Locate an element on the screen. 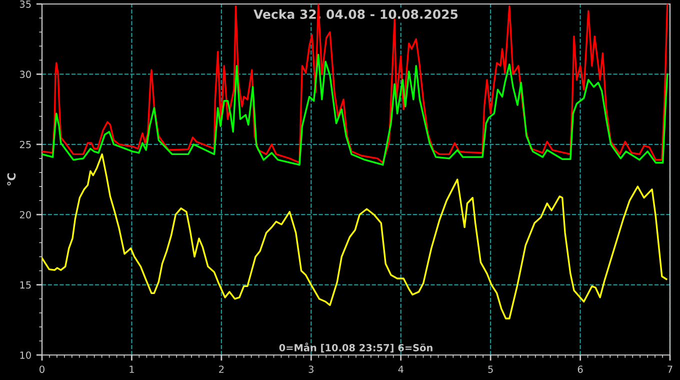 This screenshot has width=680, height=380. y-tick-label: 30 is located at coordinates (25, 74).